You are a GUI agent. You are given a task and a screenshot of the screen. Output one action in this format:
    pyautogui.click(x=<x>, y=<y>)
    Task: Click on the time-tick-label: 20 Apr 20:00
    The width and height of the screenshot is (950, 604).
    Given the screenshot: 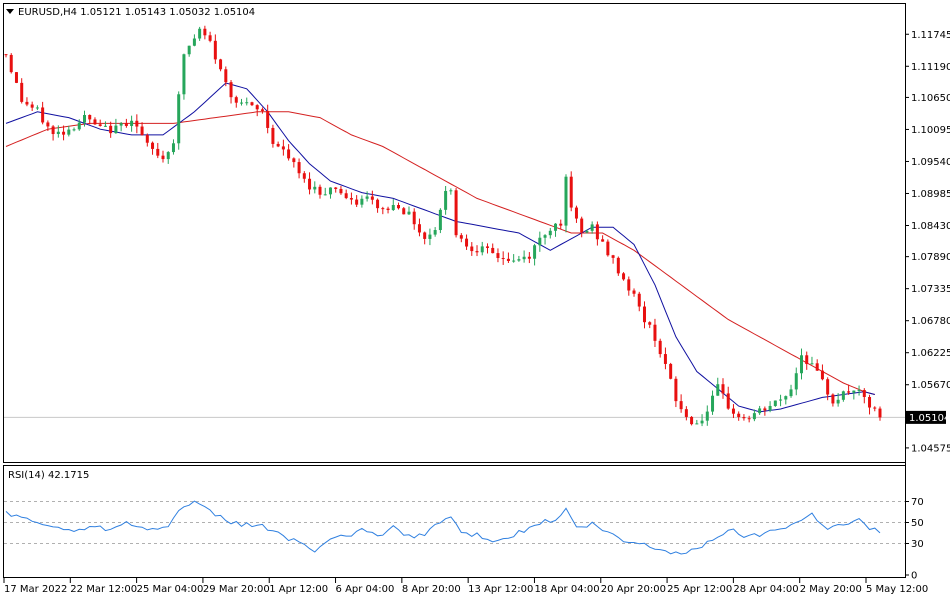 What is the action you would take?
    pyautogui.click(x=633, y=589)
    